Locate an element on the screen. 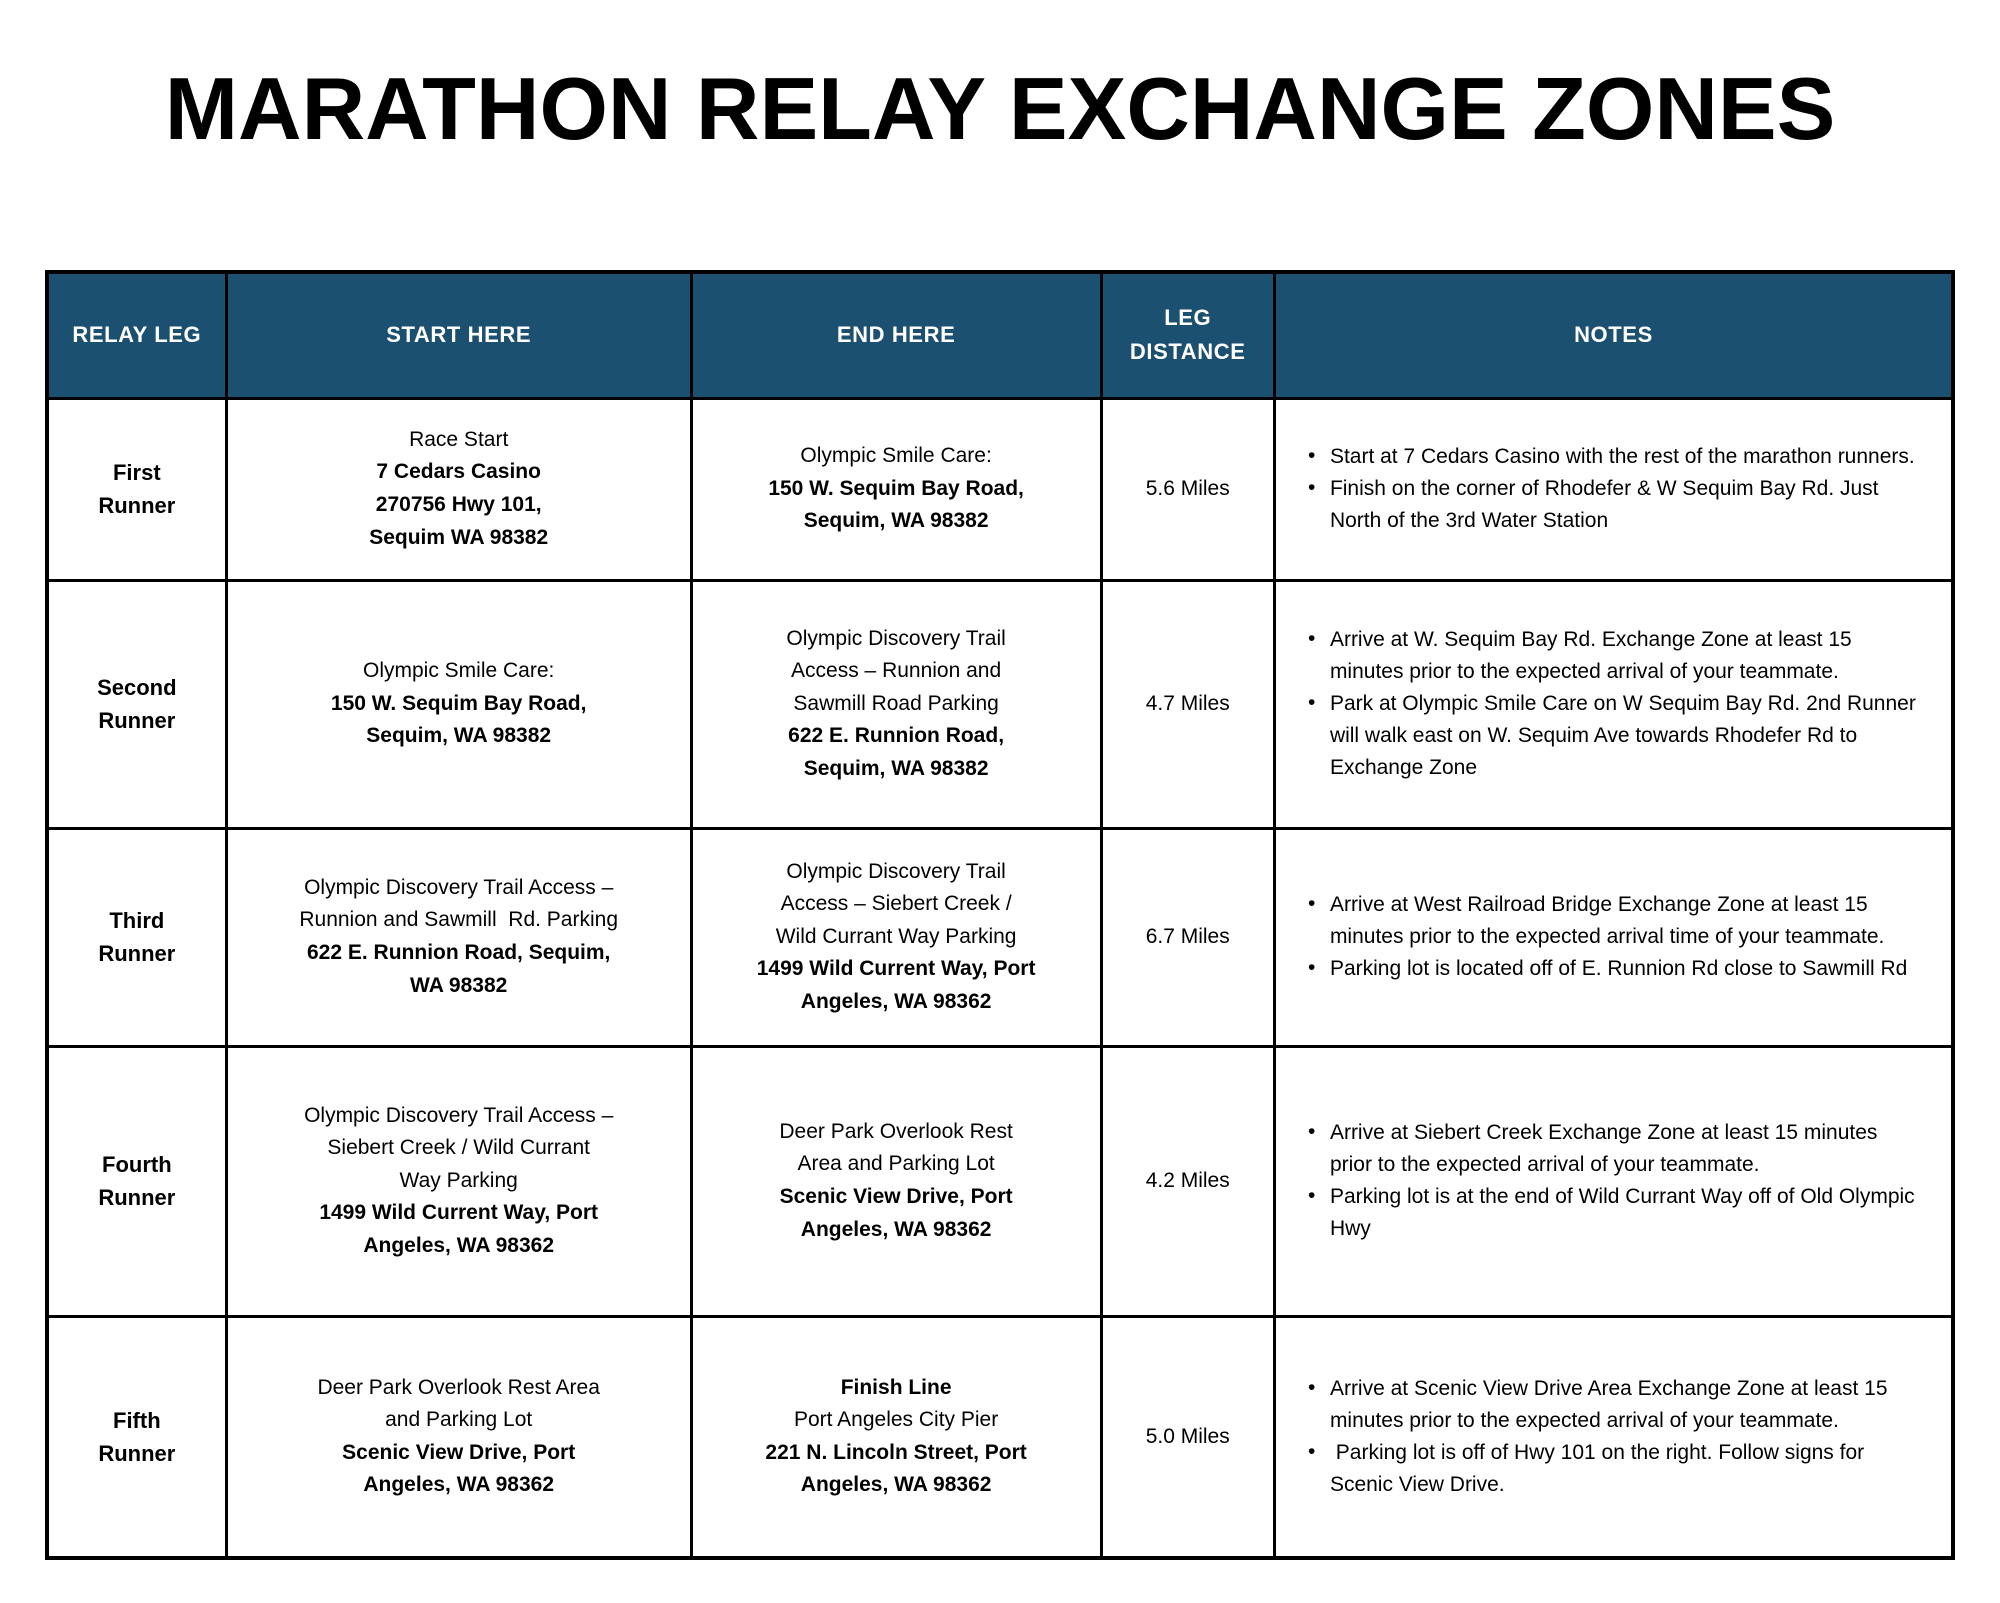  leg-distance-cell: 5.6 Miles is located at coordinates (1187, 489).